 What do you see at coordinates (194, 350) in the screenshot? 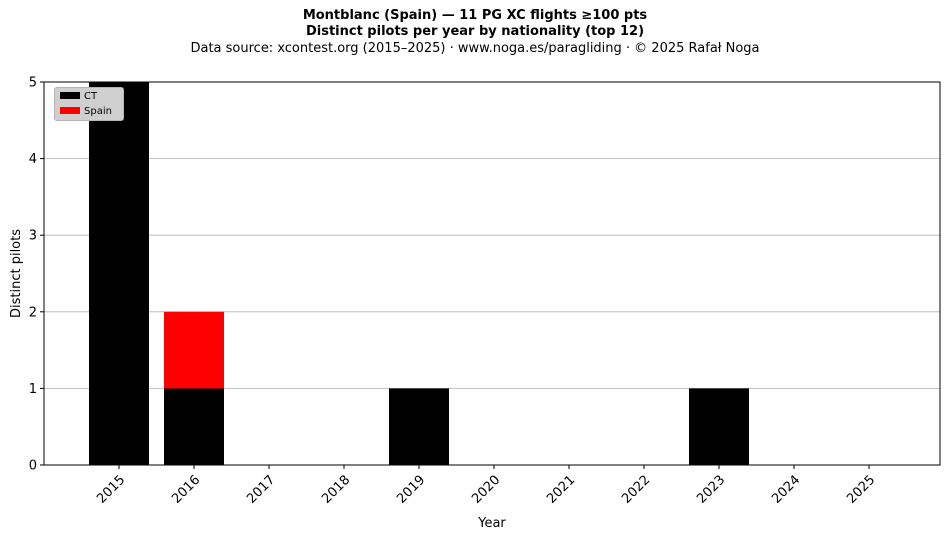
I see `bar-spain-2016` at bounding box center [194, 350].